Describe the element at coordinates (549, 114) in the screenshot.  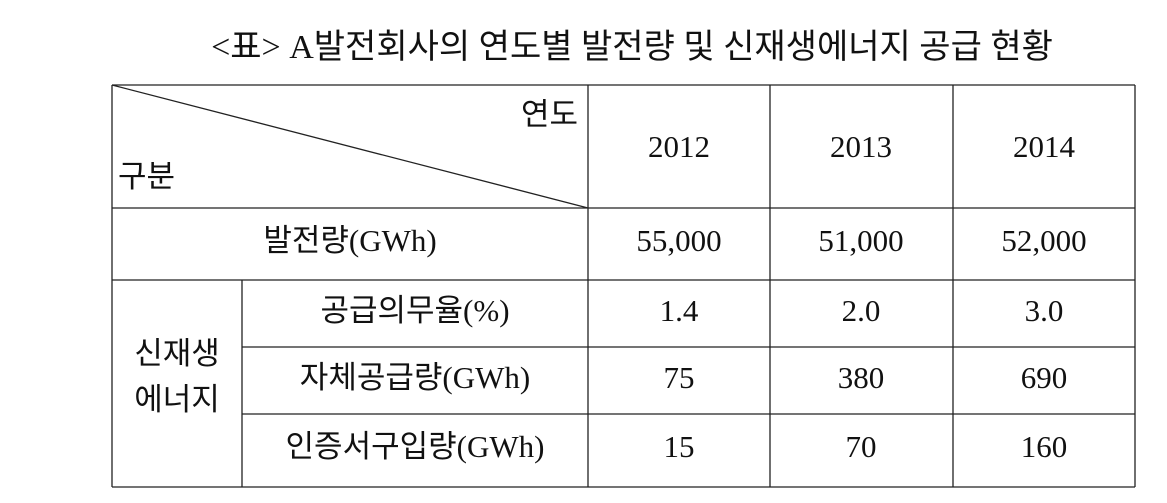
I see `column-header: 연도` at that location.